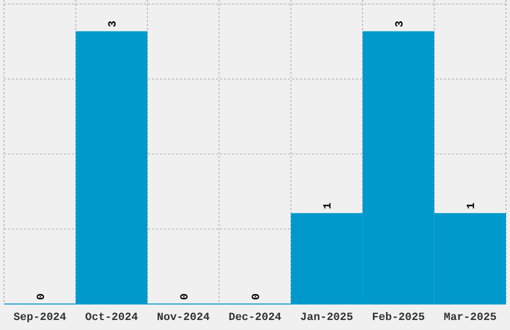 The image size is (510, 330). Describe the element at coordinates (40, 318) in the screenshot. I see `x-tick-label: Sep-2024` at that location.